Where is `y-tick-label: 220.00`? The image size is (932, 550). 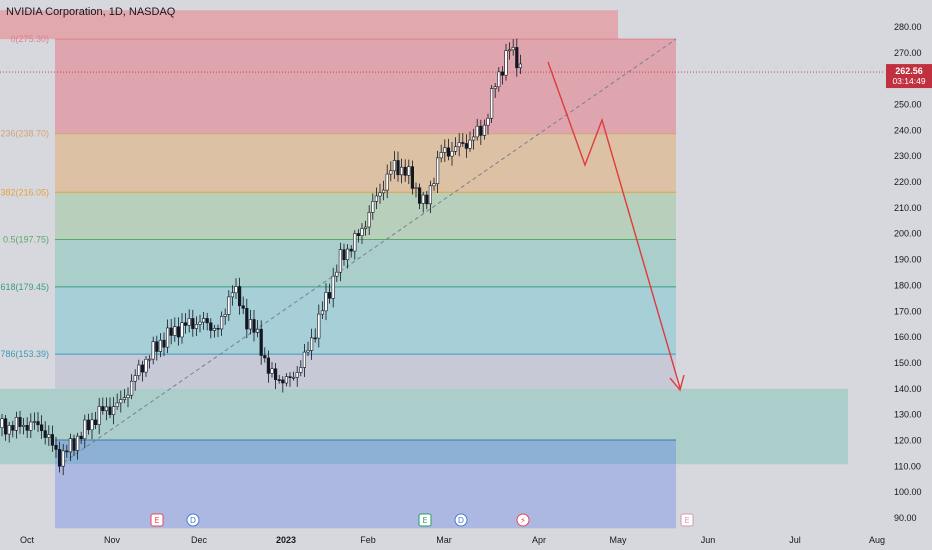
y-tick-label: 220.00 is located at coordinates (908, 182).